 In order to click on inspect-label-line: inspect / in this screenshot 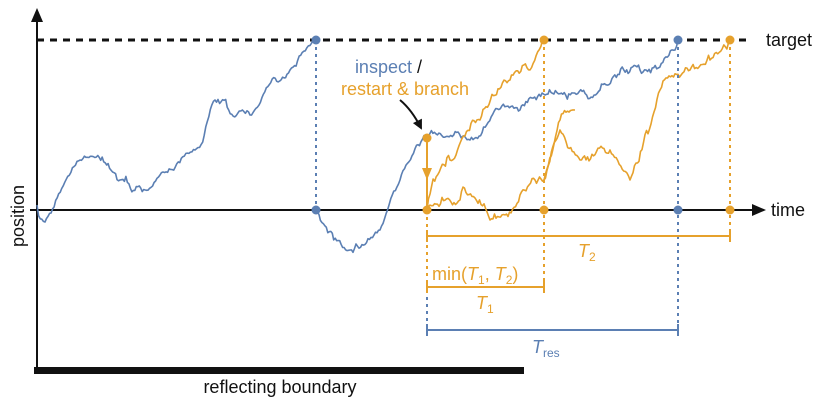, I will do `click(388, 67)`.